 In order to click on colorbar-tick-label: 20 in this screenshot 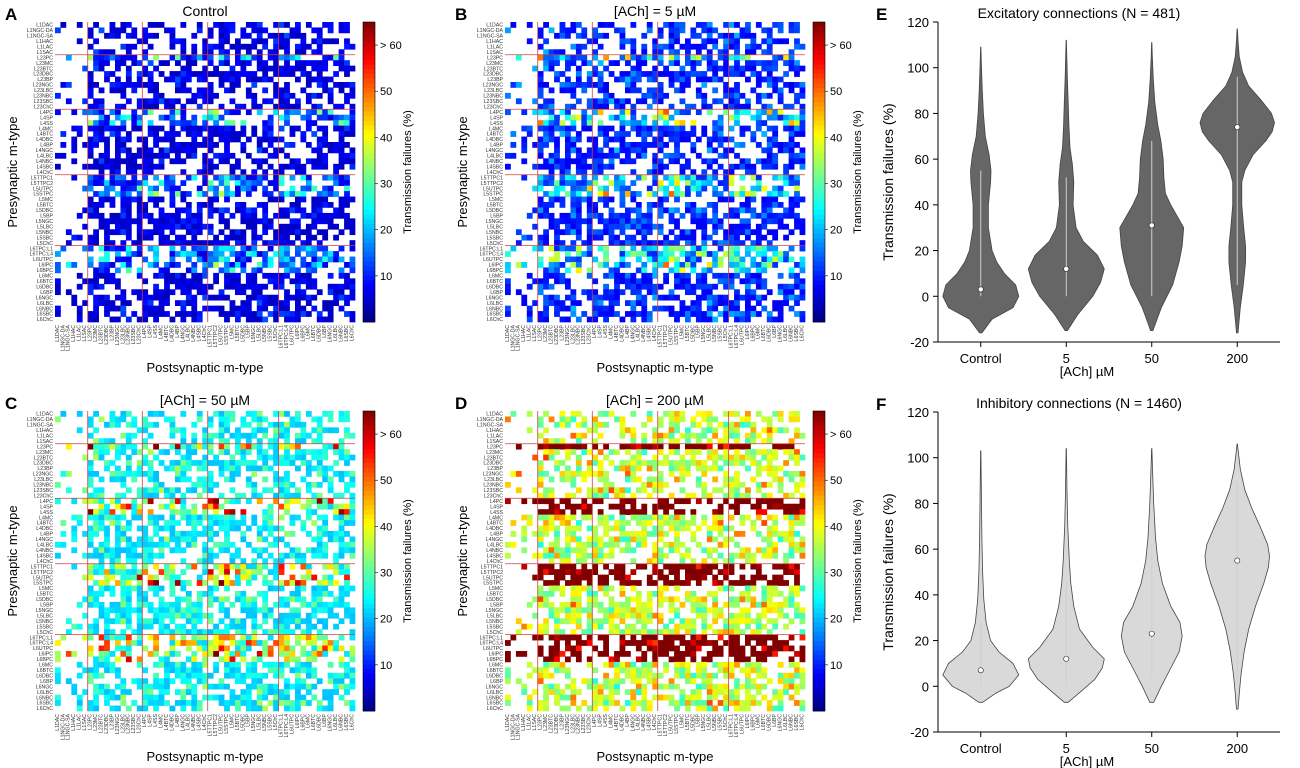, I will do `click(386, 231)`.